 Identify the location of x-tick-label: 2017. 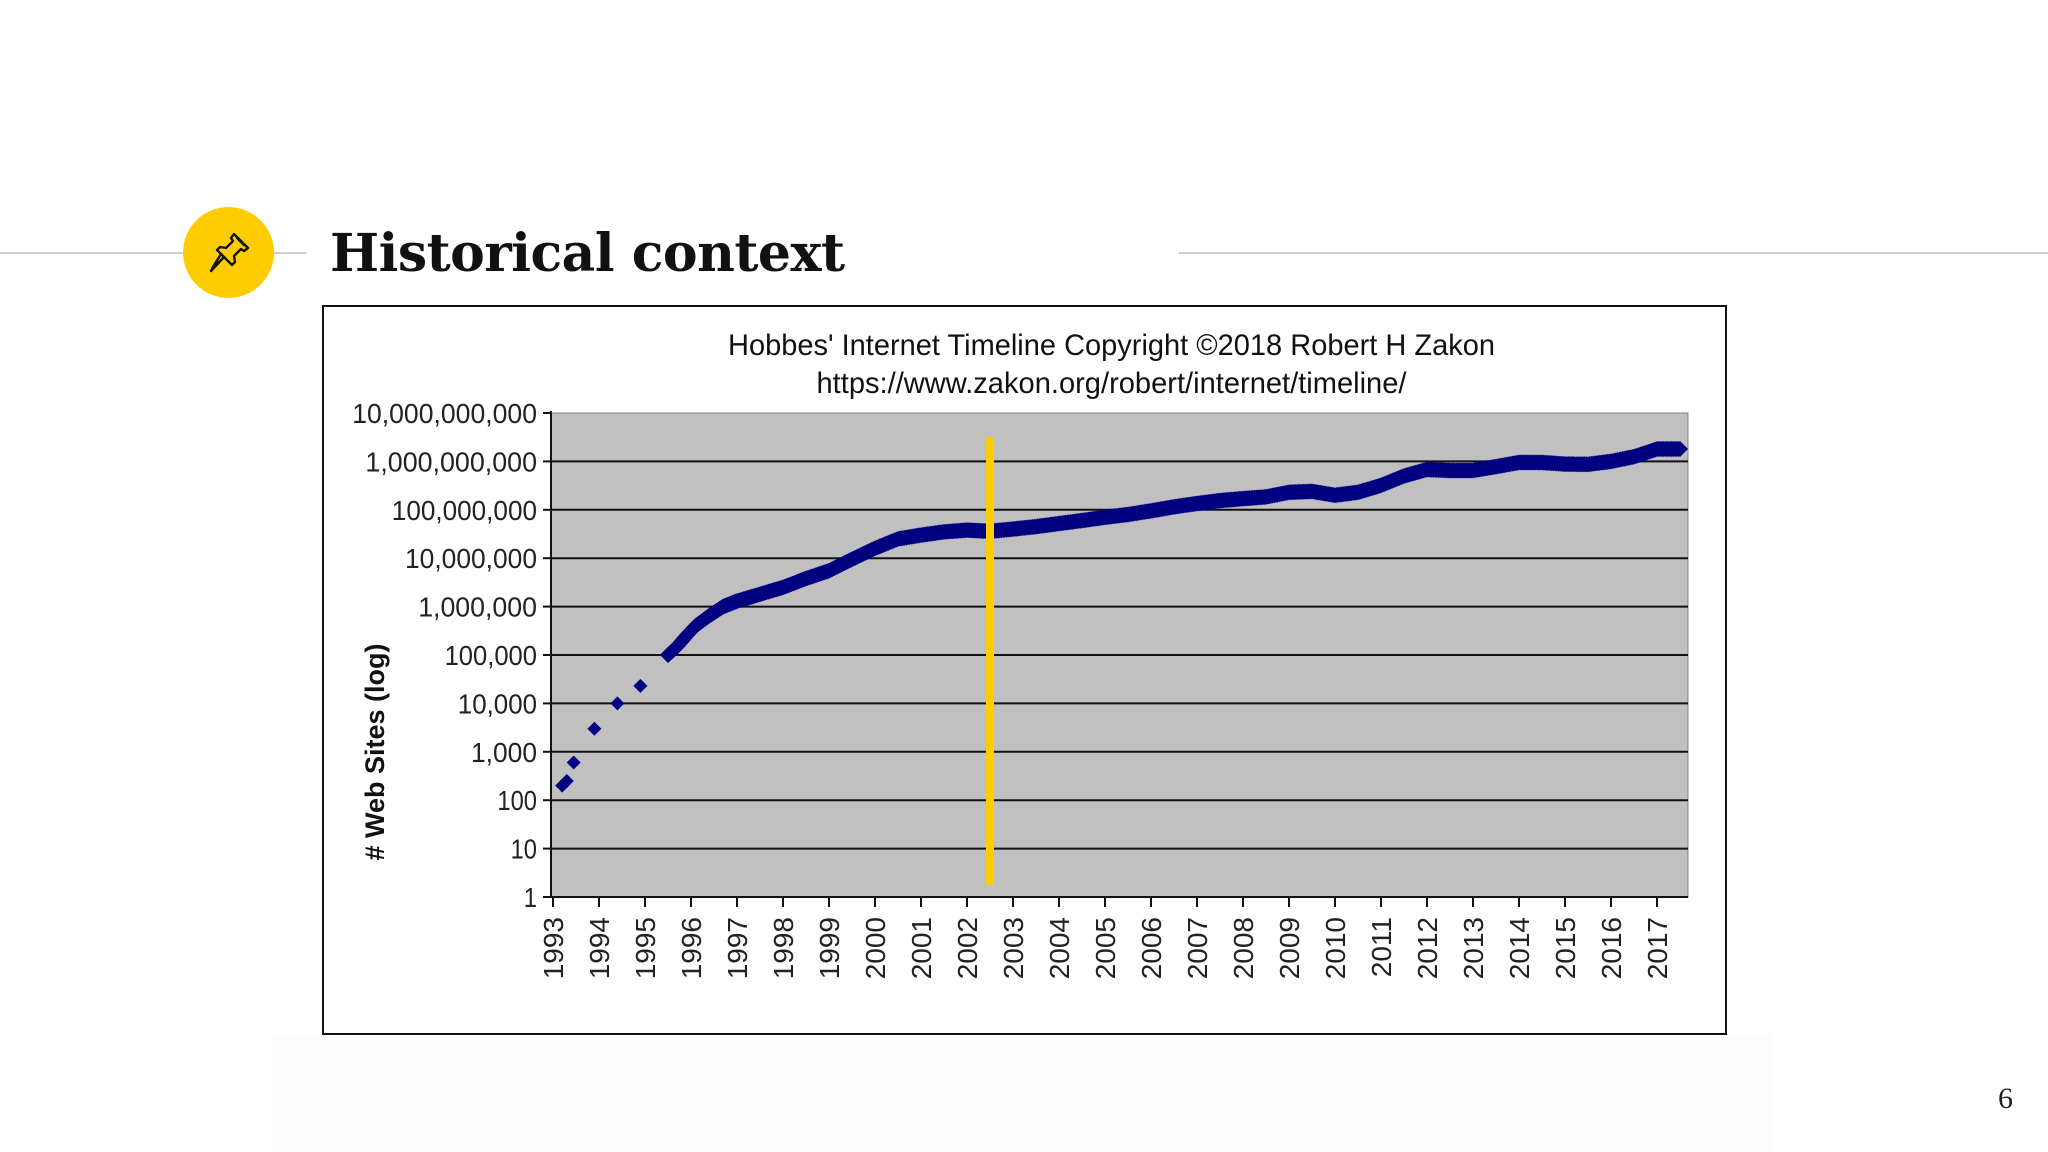
(1657, 948).